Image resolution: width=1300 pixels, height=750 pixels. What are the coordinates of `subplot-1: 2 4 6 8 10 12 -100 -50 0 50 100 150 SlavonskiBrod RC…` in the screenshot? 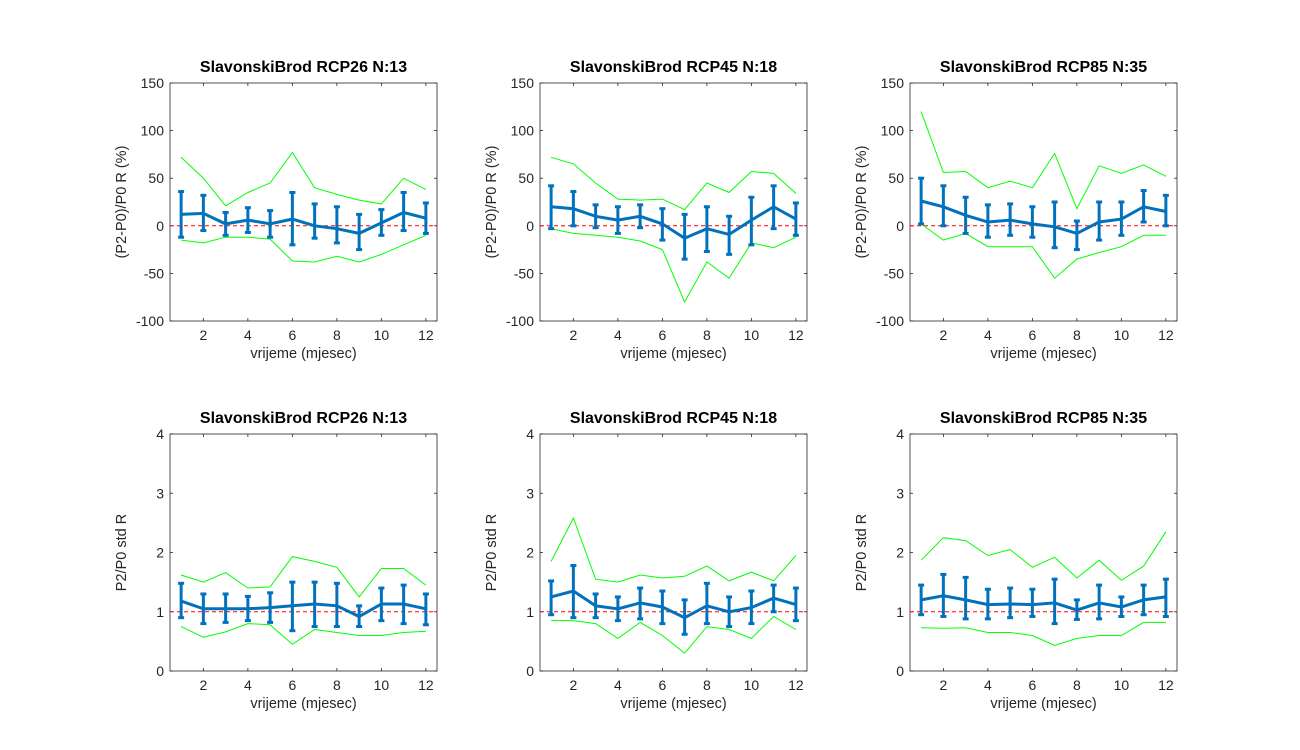 It's located at (276, 210).